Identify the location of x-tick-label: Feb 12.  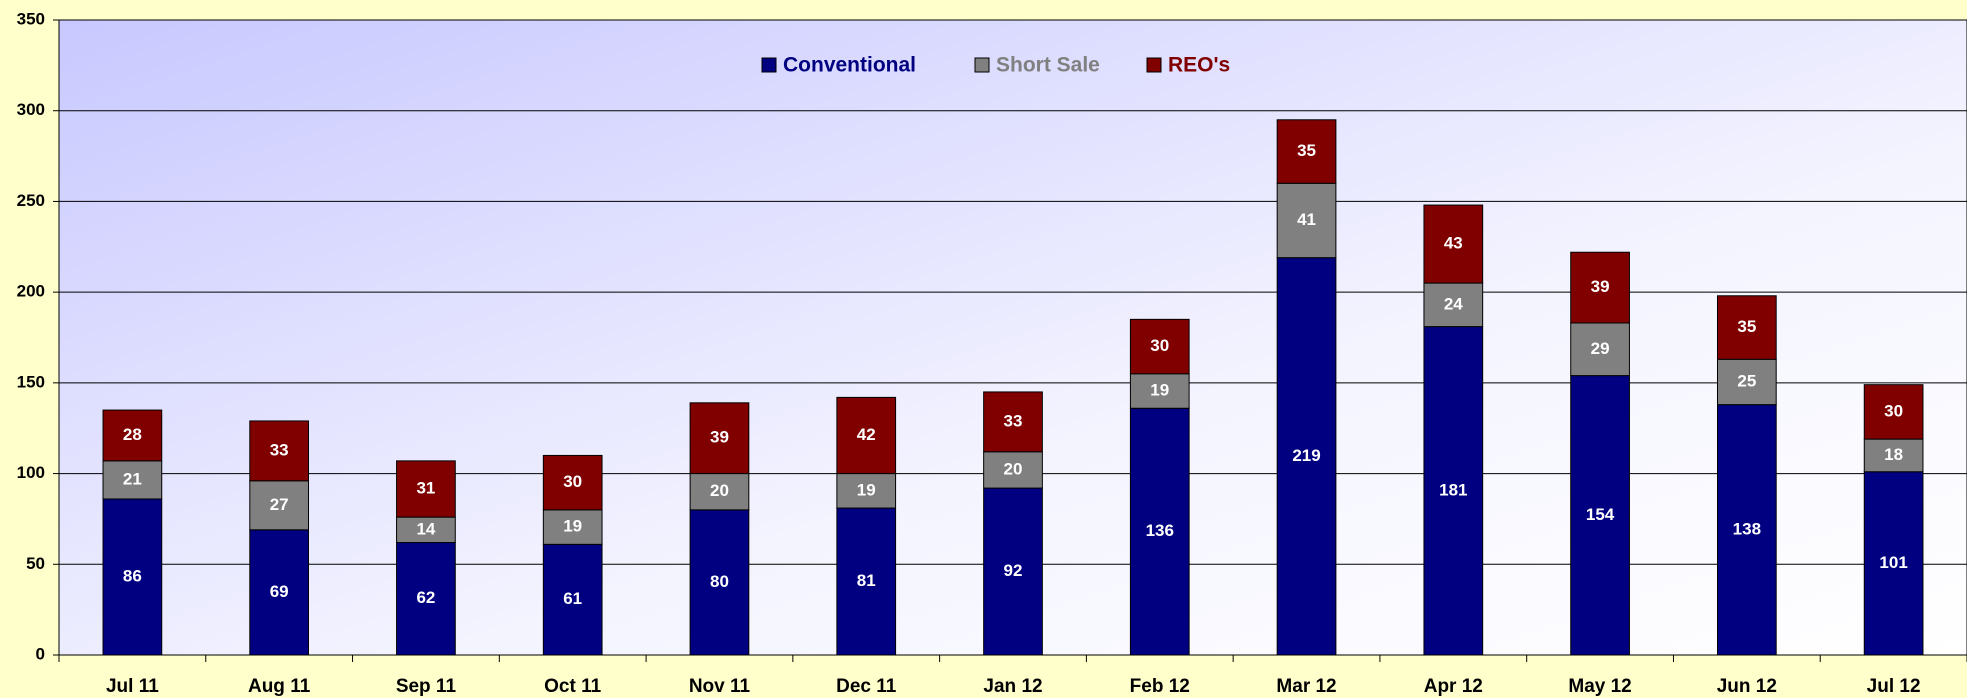
(1160, 686).